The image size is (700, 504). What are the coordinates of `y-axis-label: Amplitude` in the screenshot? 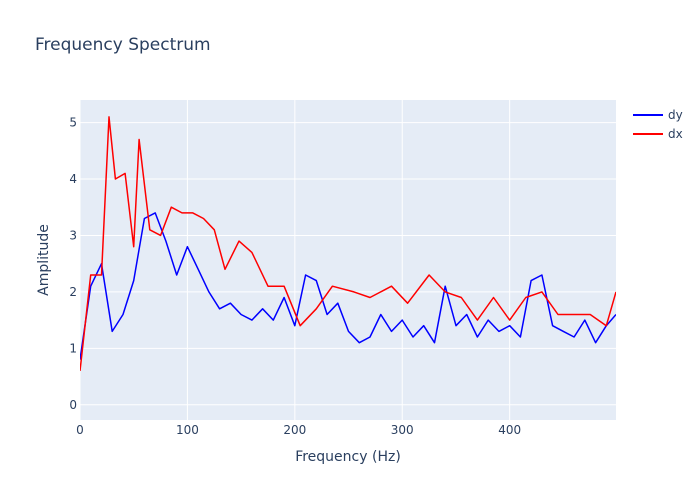 It's located at (44, 260).